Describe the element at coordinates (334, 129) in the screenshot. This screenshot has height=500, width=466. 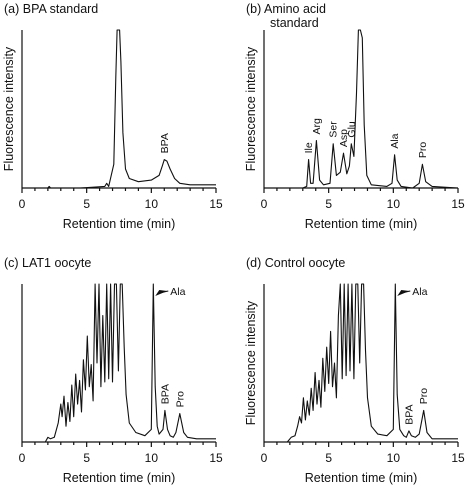
I see `peak-label: Ser` at that location.